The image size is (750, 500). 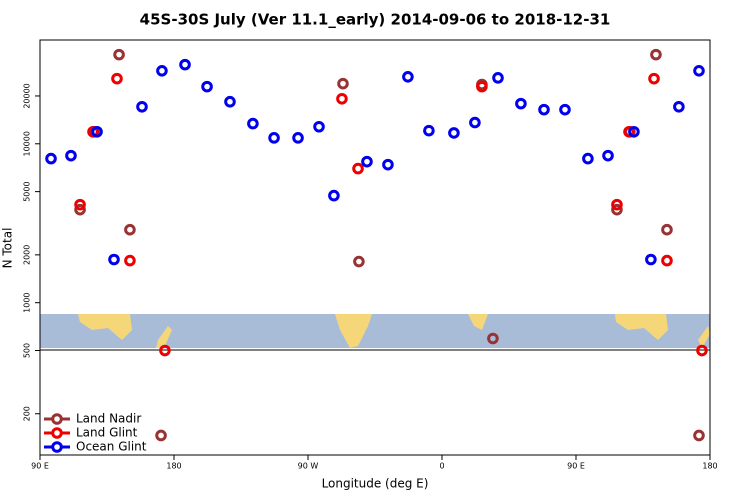 I want to click on legend-label: Land Glint, so click(x=107, y=433).